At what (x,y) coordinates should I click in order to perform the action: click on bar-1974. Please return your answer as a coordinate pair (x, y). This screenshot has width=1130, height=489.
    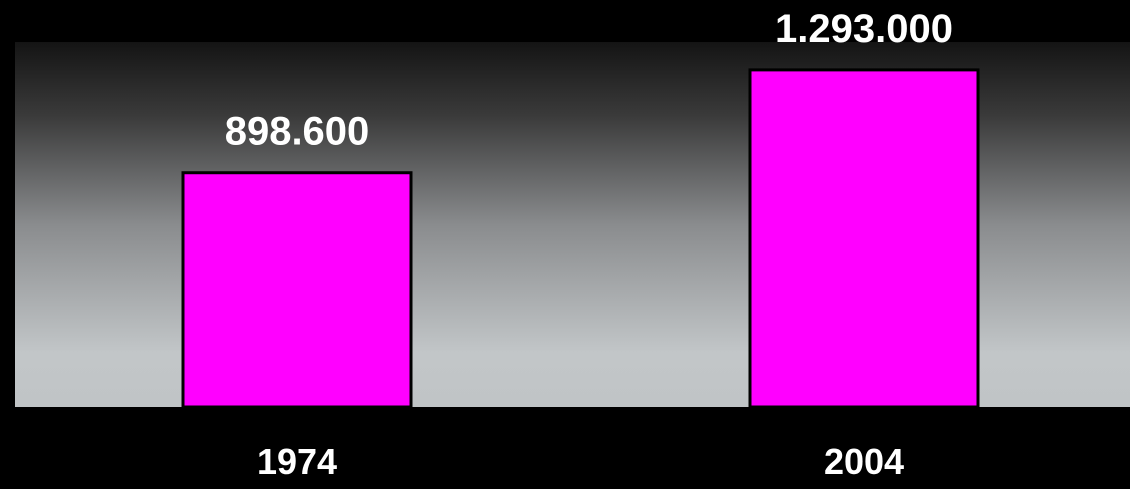
    Looking at the image, I should click on (297, 290).